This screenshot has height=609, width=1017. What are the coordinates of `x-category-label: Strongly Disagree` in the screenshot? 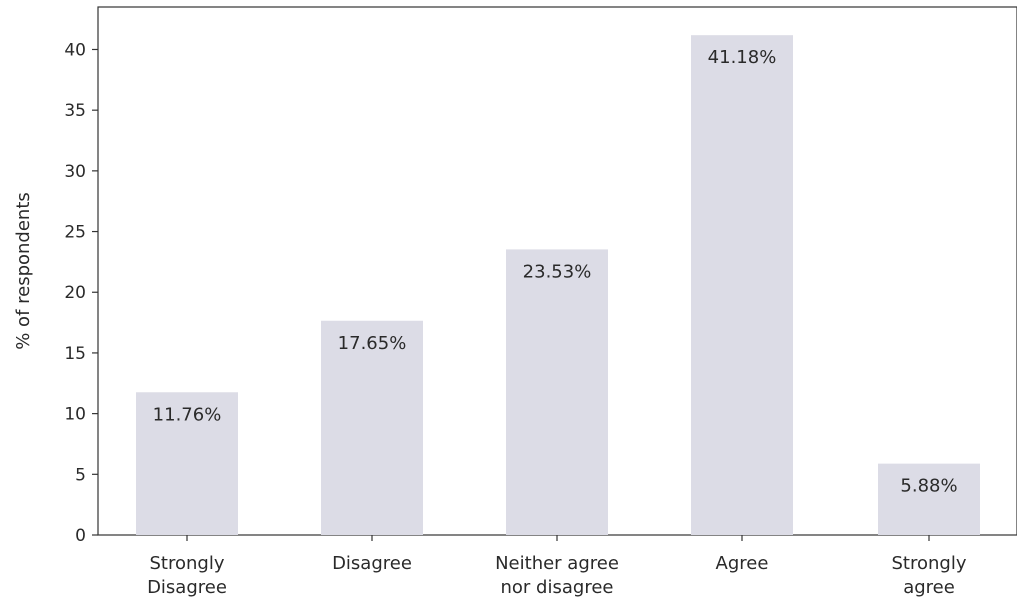 It's located at (187, 575).